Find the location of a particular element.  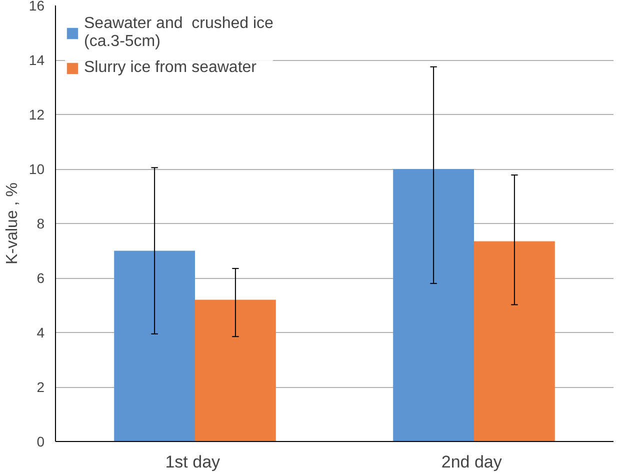

y-tick-label: 12 is located at coordinates (36, 114).